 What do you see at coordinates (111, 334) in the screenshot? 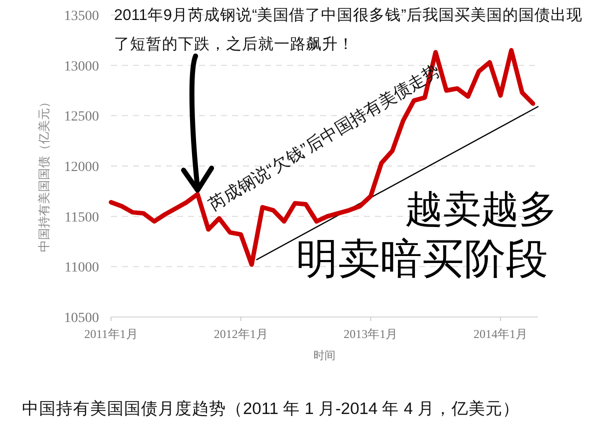
I see `x-tick-label: 2011年1月` at bounding box center [111, 334].